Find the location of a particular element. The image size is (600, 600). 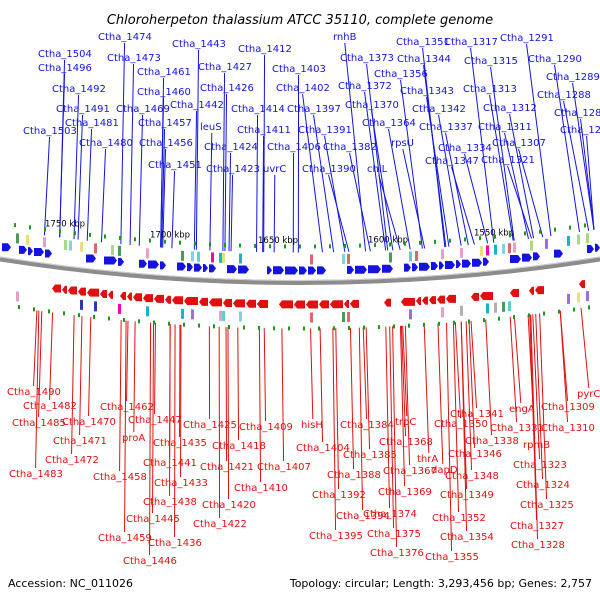

gene-label-forward: rnhB is located at coordinates (345, 37).